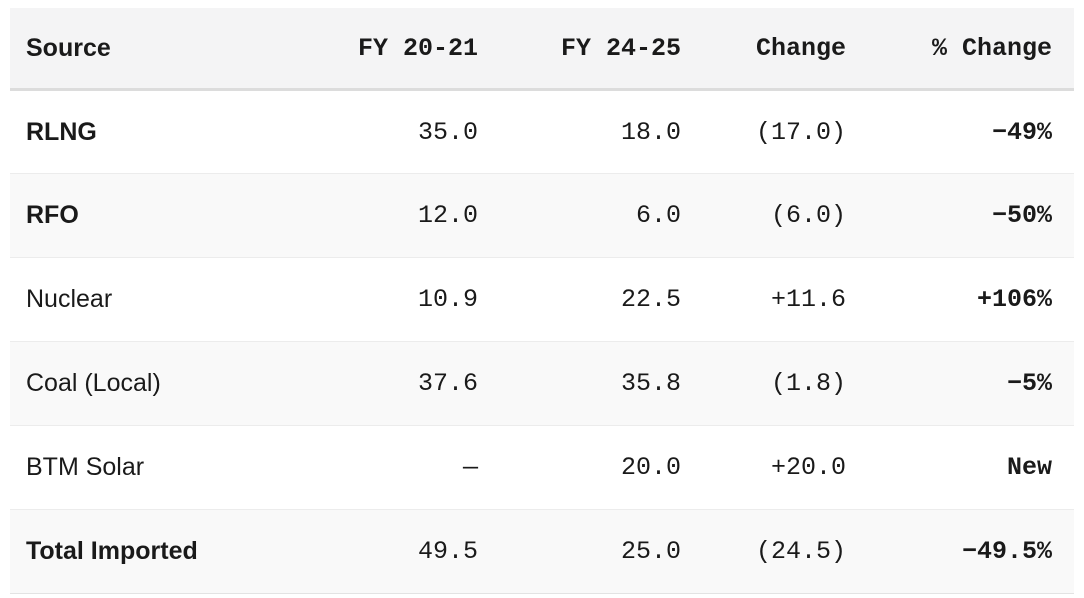 This screenshot has height=598, width=1084. Describe the element at coordinates (650, 383) in the screenshot. I see `cell-fy-24-25: 35.8` at that location.